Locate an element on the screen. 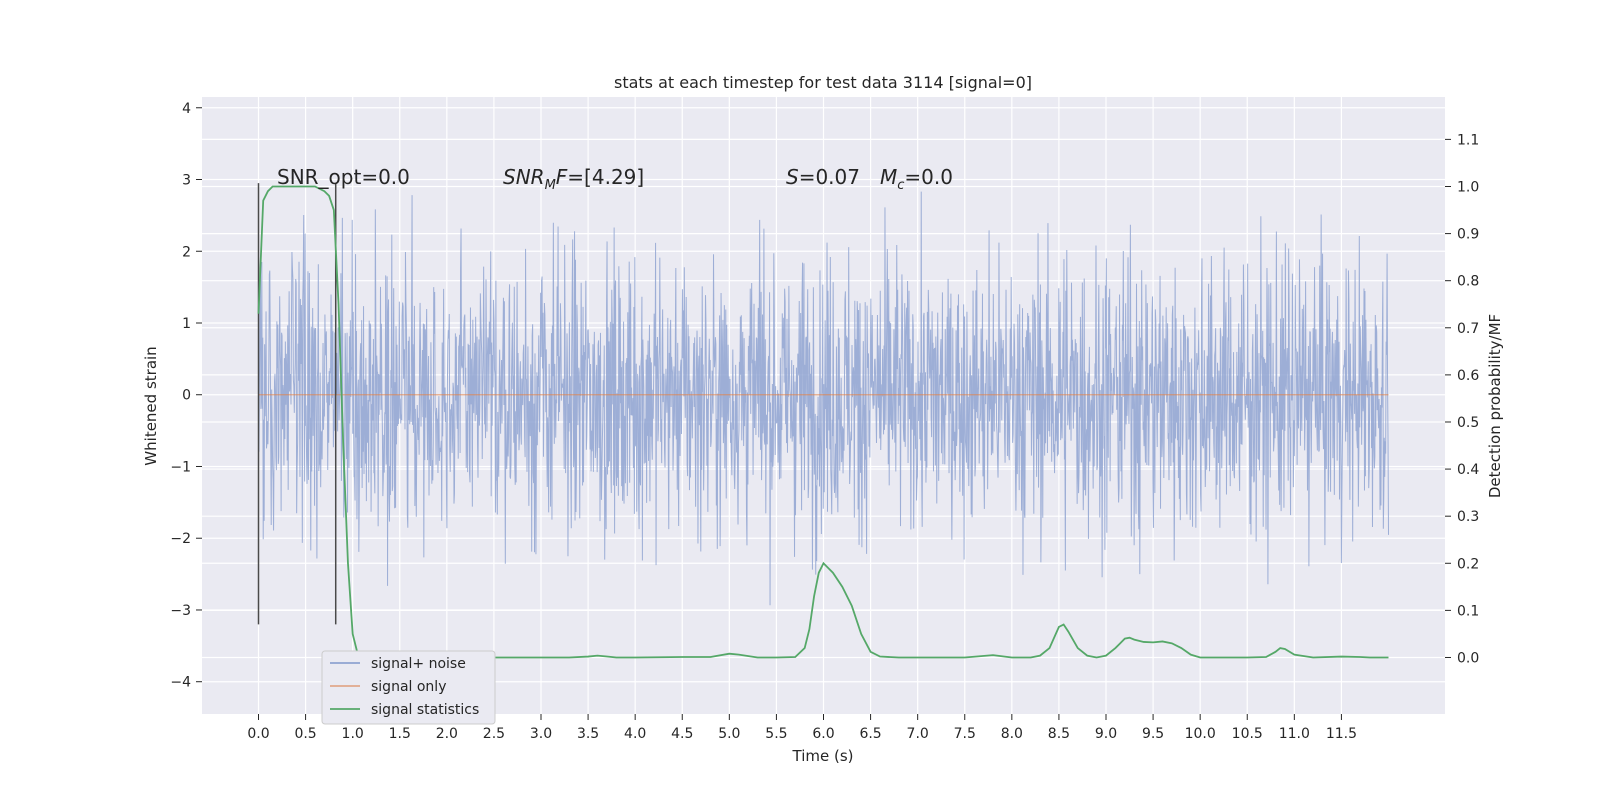 This screenshot has height=800, width=1600. y-tick-label: 4 is located at coordinates (186, 109).